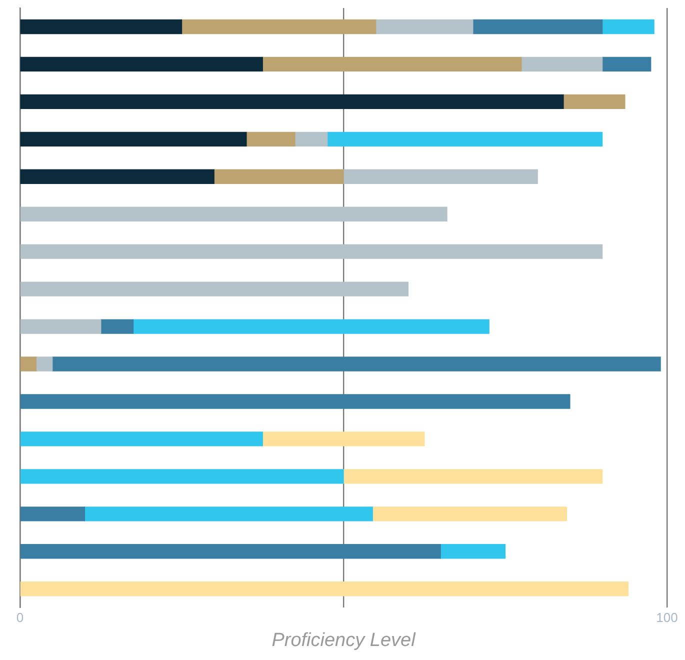  I want to click on x-tick-label: 100, so click(667, 617).